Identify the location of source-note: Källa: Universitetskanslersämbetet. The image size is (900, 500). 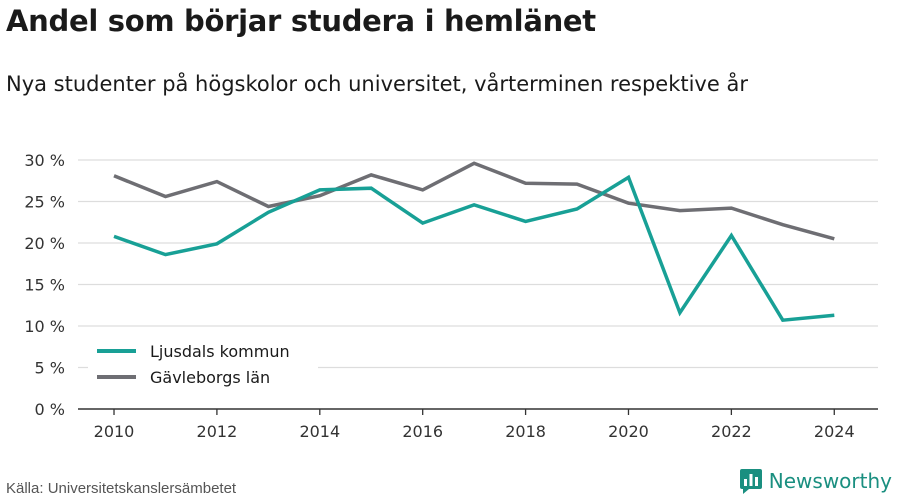
(121, 488).